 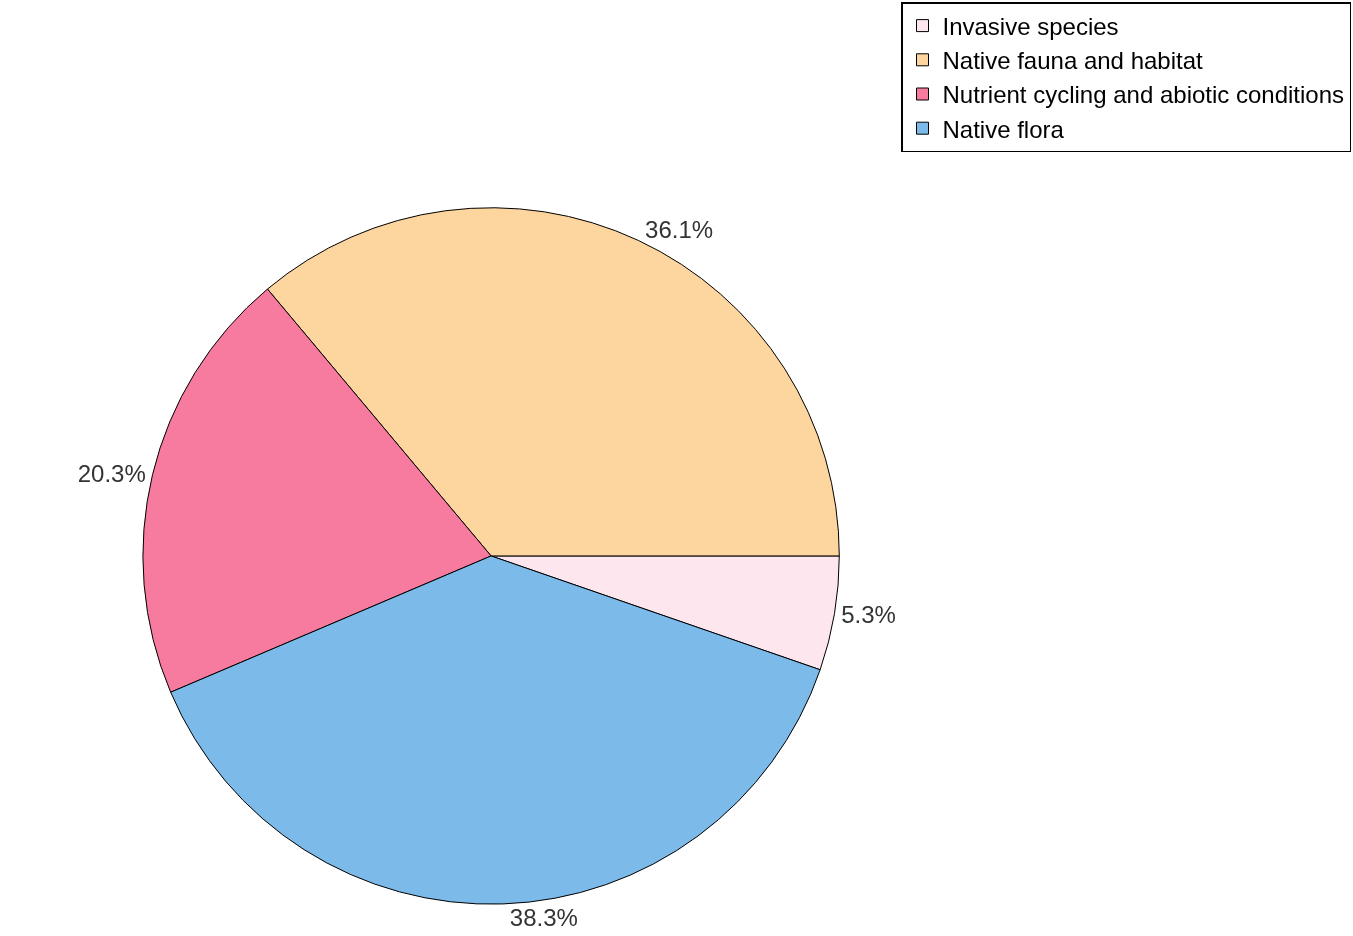 What do you see at coordinates (543, 917) in the screenshot?
I see `data-label: 38.3%` at bounding box center [543, 917].